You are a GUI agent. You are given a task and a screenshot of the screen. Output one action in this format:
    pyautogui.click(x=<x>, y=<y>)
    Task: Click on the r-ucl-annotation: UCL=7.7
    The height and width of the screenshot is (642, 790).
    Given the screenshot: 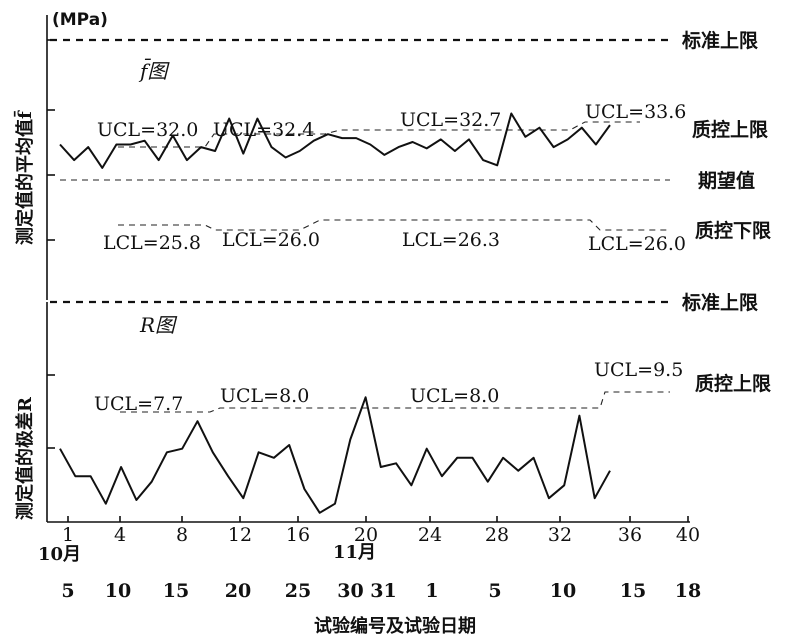 What is the action you would take?
    pyautogui.click(x=138, y=404)
    